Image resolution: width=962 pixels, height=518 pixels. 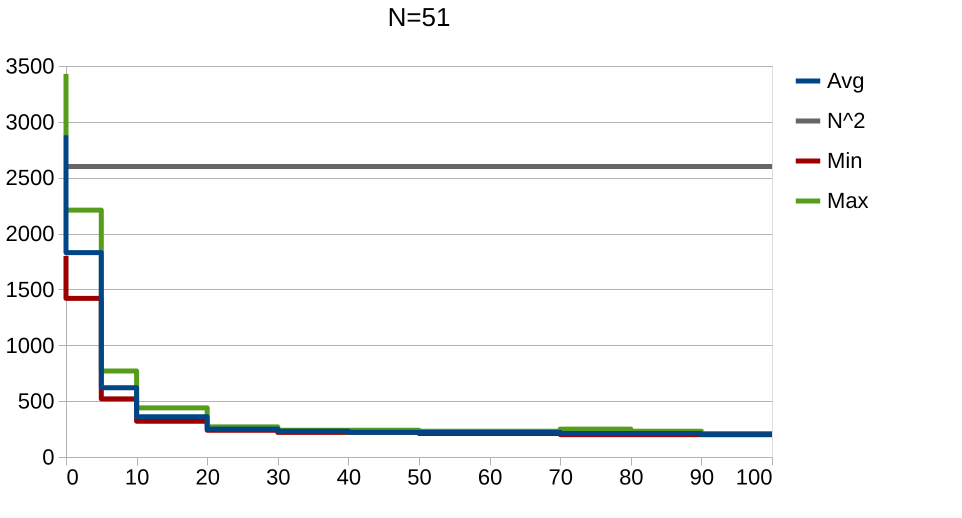 I want to click on legend-label: Max, so click(x=848, y=200).